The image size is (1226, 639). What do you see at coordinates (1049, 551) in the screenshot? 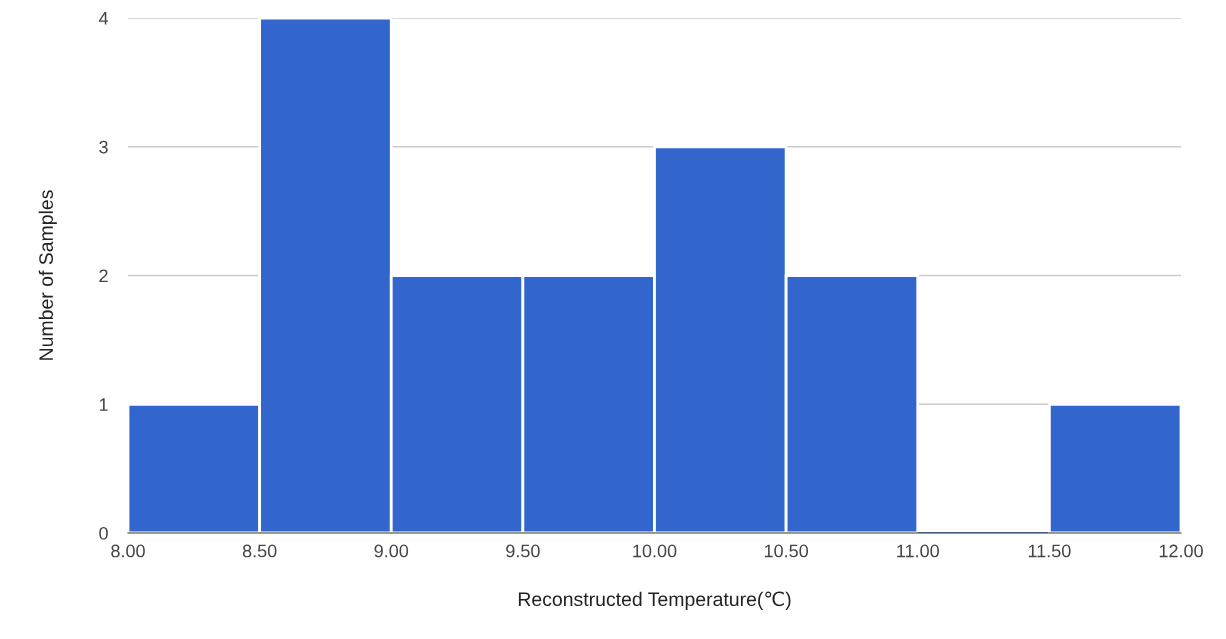
I see `x-tick-label: 11.50` at bounding box center [1049, 551].